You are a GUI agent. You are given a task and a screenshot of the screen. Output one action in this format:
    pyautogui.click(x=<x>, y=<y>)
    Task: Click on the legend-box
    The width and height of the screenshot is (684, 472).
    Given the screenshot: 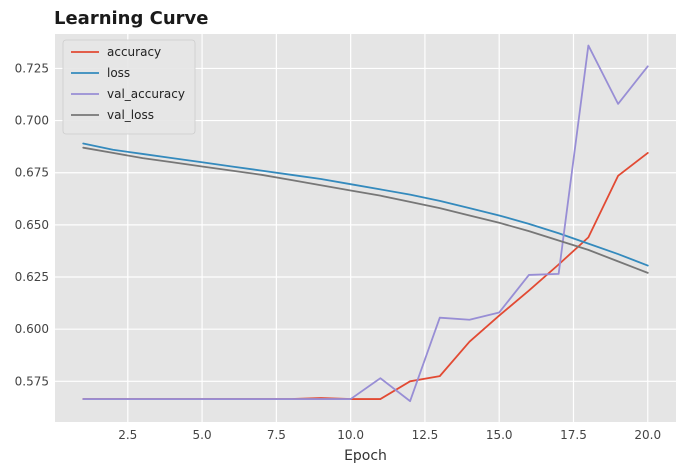 What is the action you would take?
    pyautogui.click(x=129, y=87)
    